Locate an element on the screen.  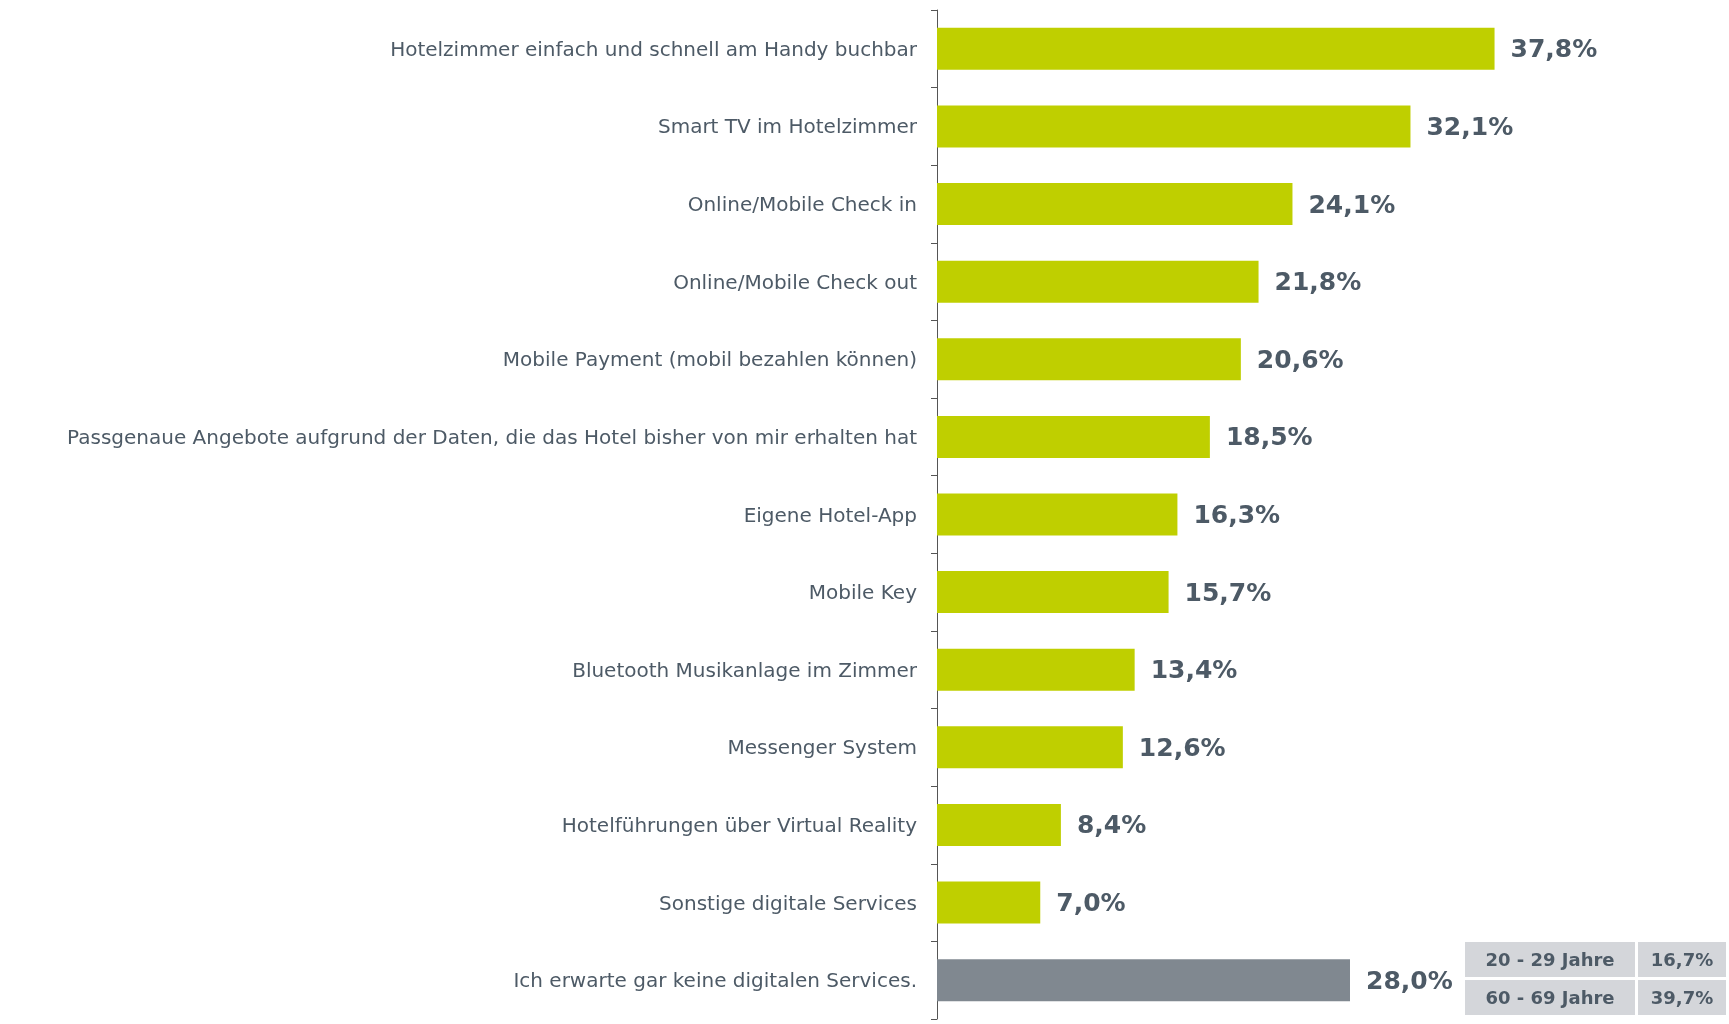
y-tick-label: Hotelführungen über Virtual Reality is located at coordinates (739, 824).